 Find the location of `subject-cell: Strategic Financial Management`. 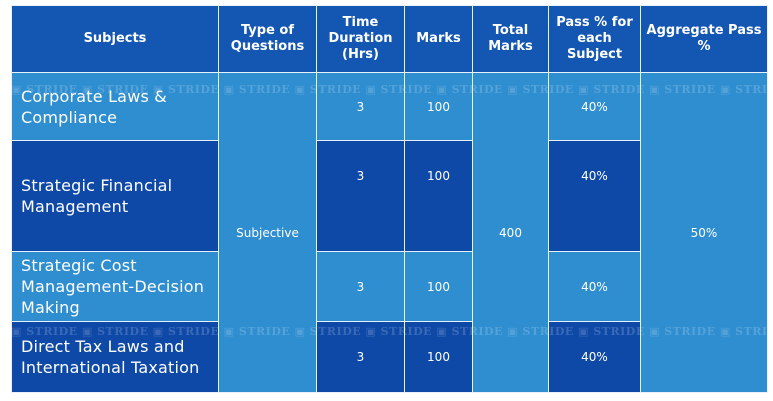

subject-cell: Strategic Financial Management is located at coordinates (115, 196).